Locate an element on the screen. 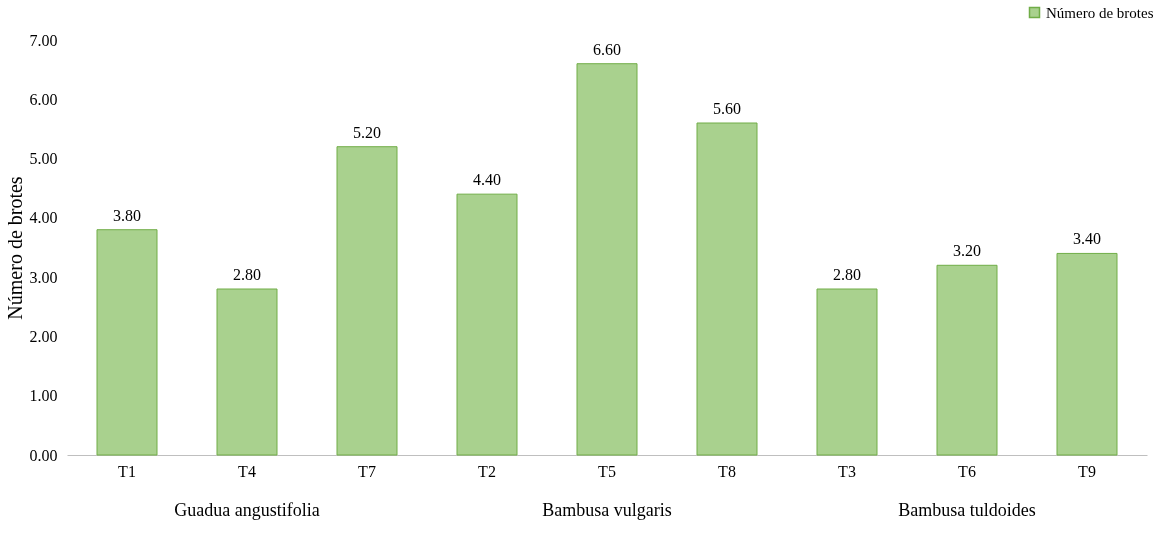 This screenshot has width=1168, height=551. y-tick-label: 7.00 is located at coordinates (43, 40).